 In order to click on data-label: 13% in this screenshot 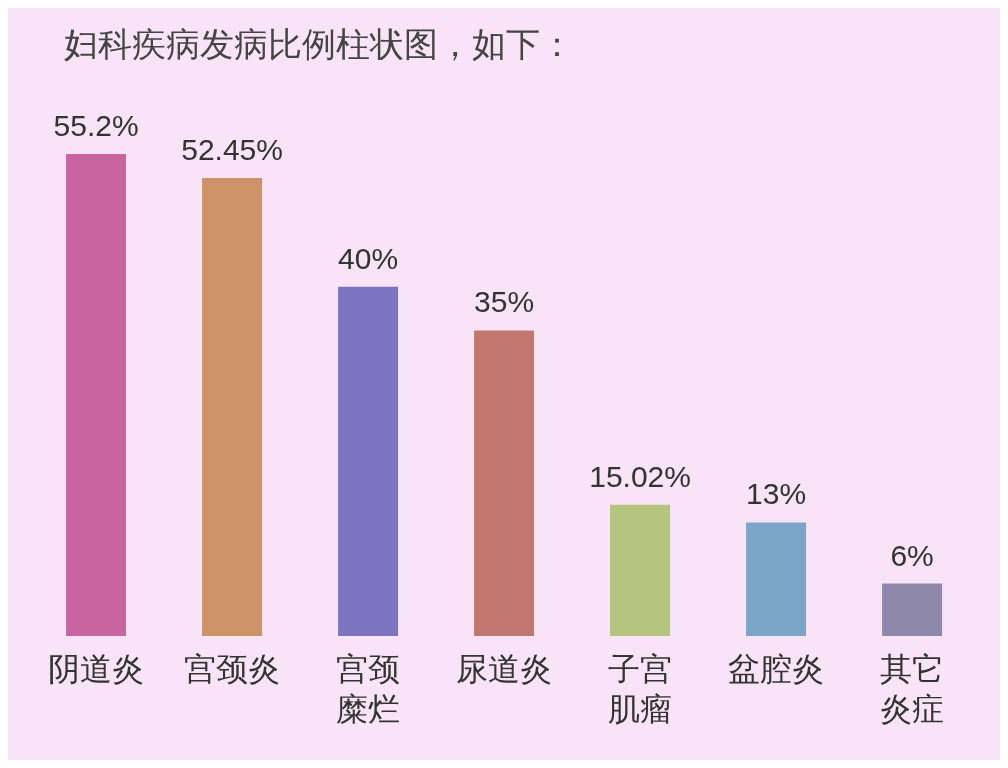, I will do `click(776, 494)`.